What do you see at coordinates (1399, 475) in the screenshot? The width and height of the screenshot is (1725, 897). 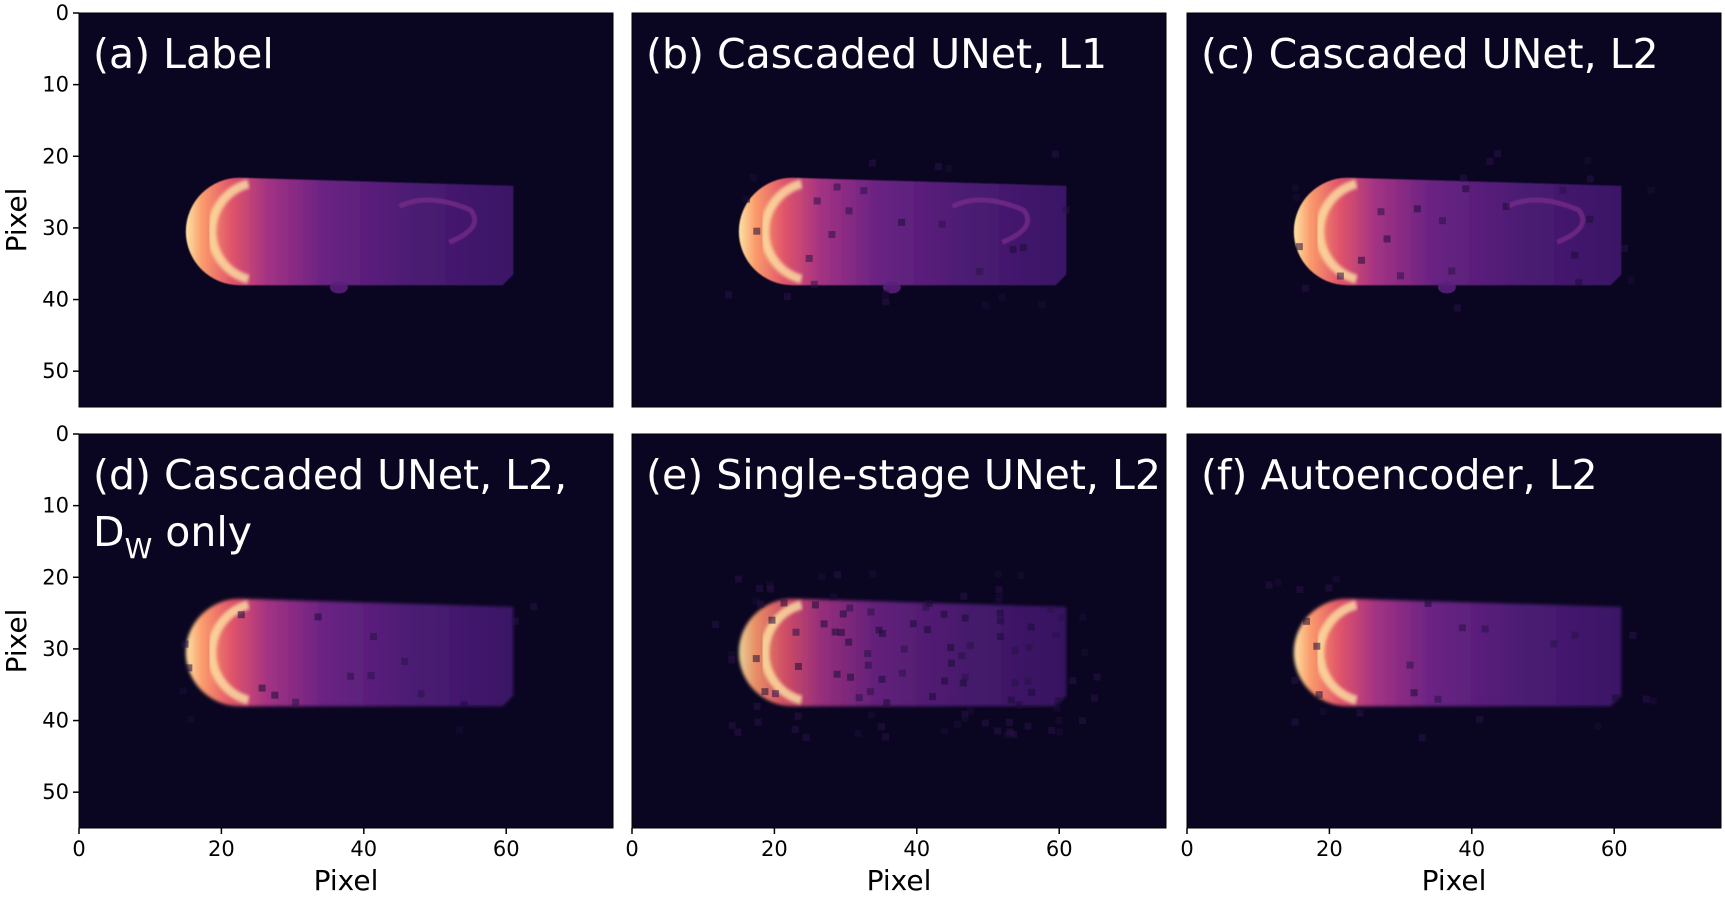 I see `panel-title: (f) Autoencoder, L2` at bounding box center [1399, 475].